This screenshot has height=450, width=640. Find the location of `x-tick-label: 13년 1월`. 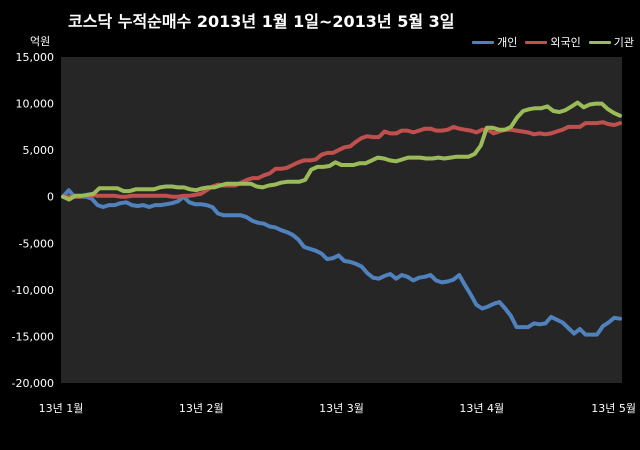

x-tick-label: 13년 1월 is located at coordinates (61, 408).